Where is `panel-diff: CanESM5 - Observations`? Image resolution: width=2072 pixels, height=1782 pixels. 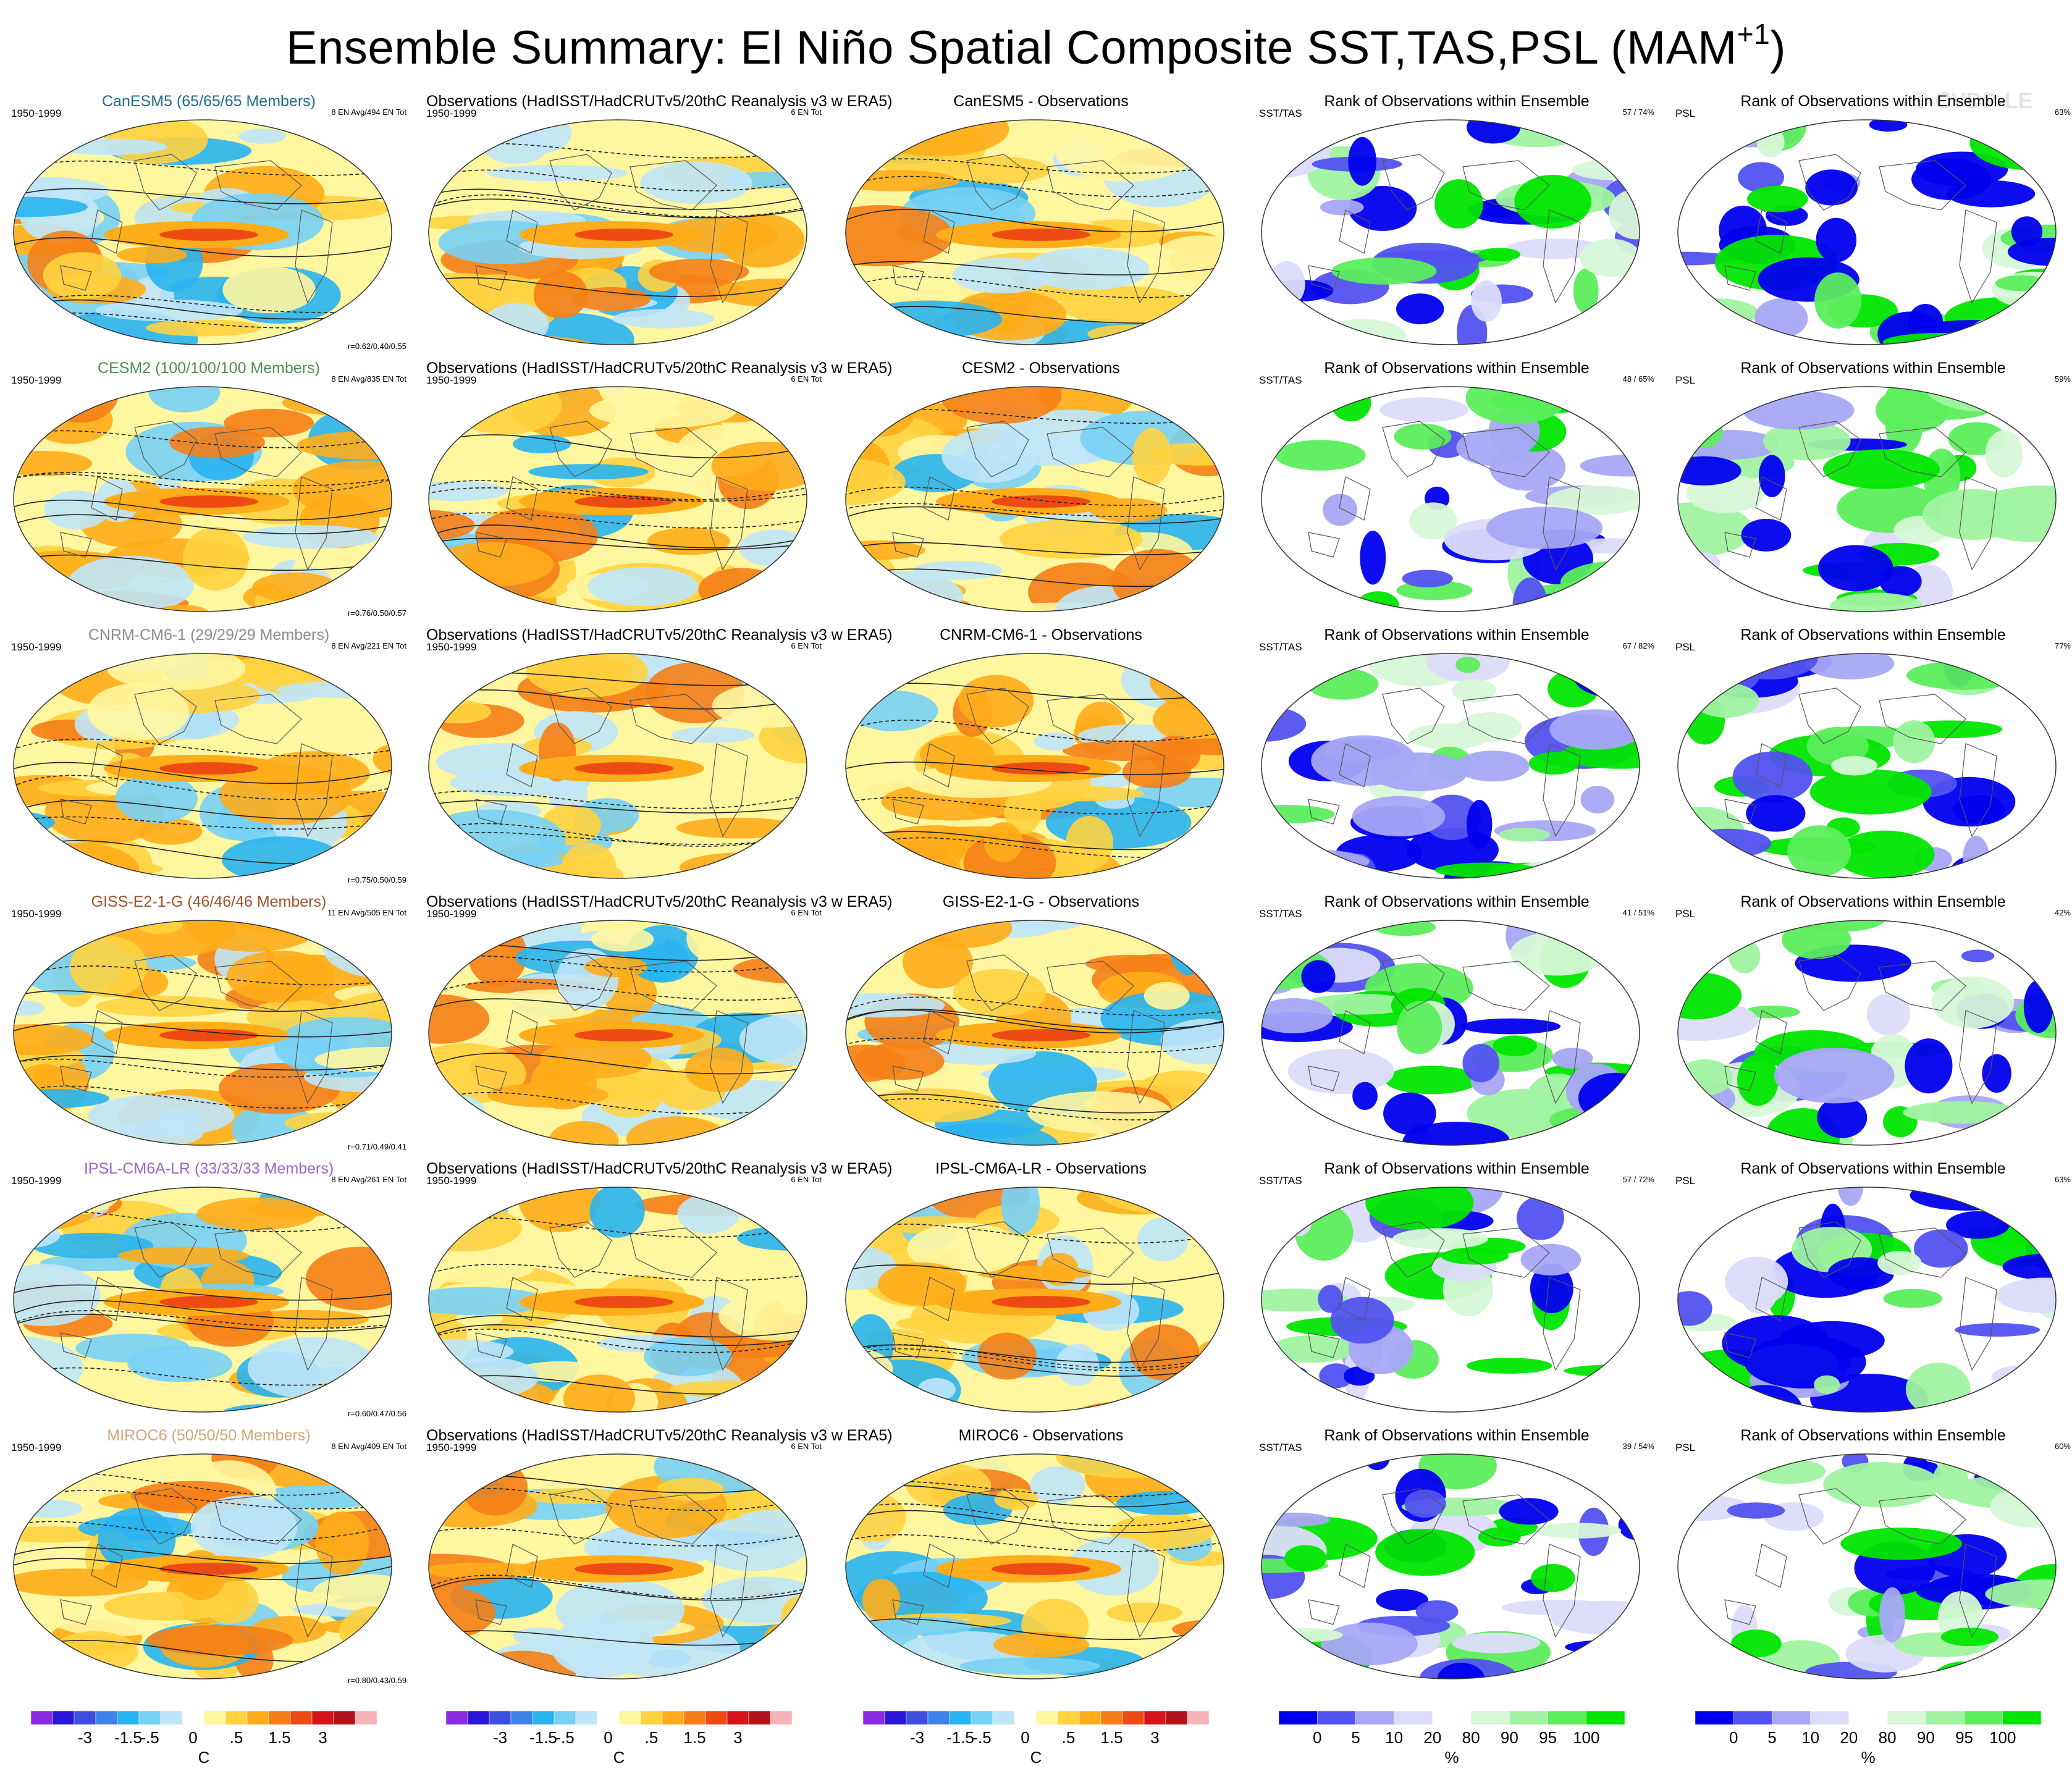 panel-diff: CanESM5 - Observations is located at coordinates (1041, 219).